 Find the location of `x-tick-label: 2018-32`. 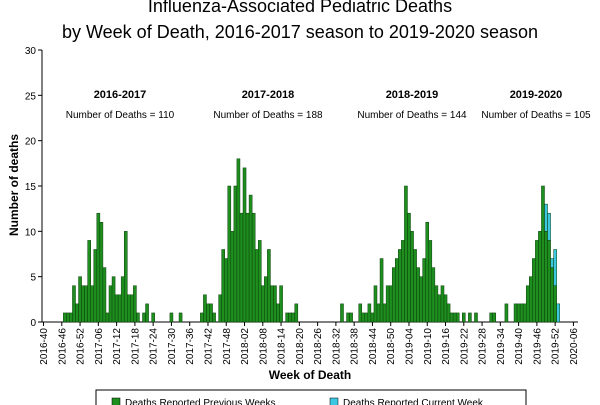

x-tick-label: 2018-32 is located at coordinates (336, 346).